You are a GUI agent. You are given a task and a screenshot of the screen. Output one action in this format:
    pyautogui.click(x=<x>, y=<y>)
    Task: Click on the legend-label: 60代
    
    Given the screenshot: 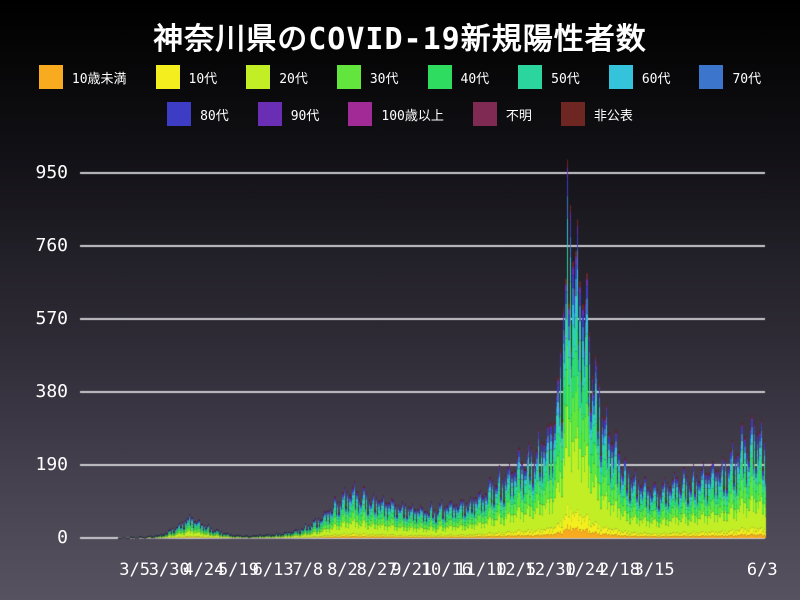 What is the action you would take?
    pyautogui.click(x=656, y=79)
    